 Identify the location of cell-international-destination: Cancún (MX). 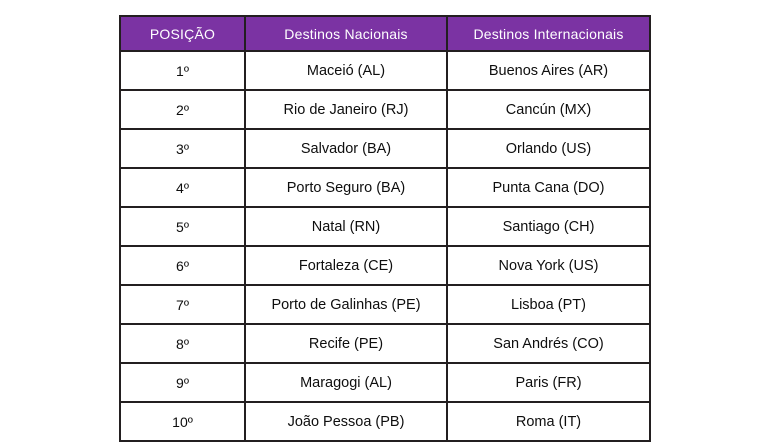
(548, 109).